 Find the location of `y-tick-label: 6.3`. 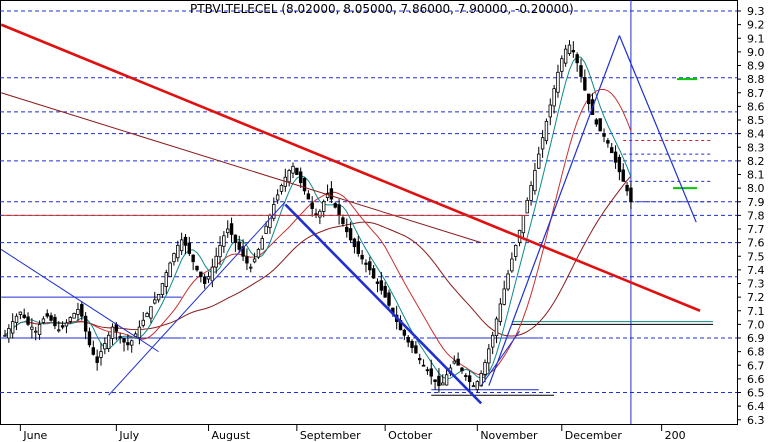

y-tick-label: 6.3 is located at coordinates (756, 420).